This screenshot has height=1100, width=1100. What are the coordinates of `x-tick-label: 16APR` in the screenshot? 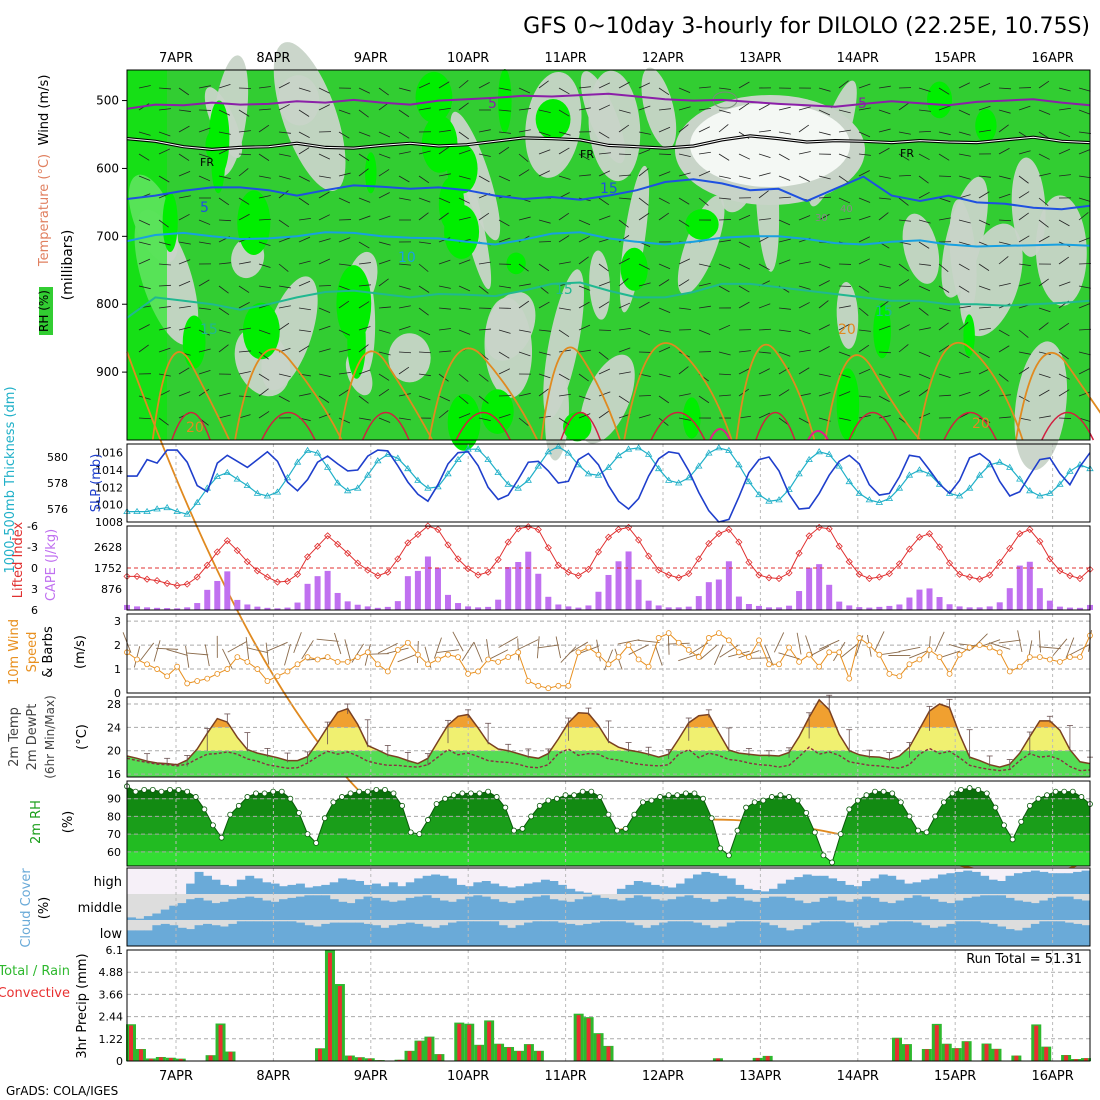 It's located at (1052, 58).